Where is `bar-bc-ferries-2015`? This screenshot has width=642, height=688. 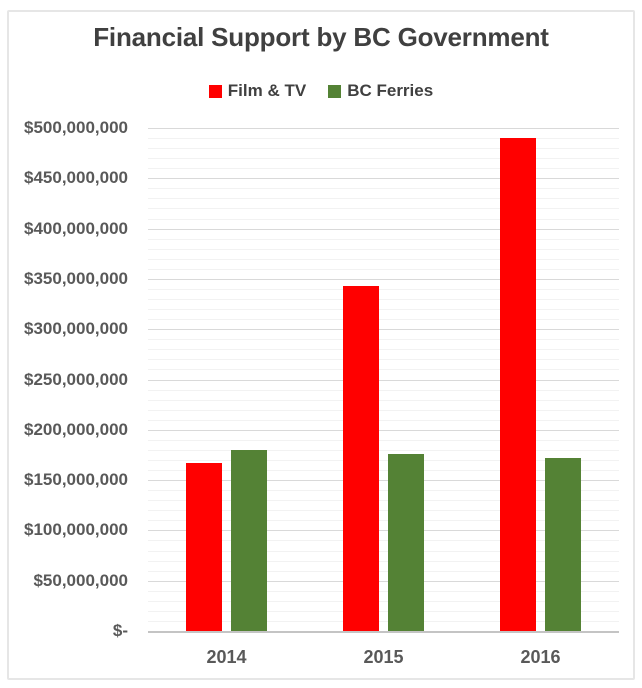 bar-bc-ferries-2015 is located at coordinates (406, 542).